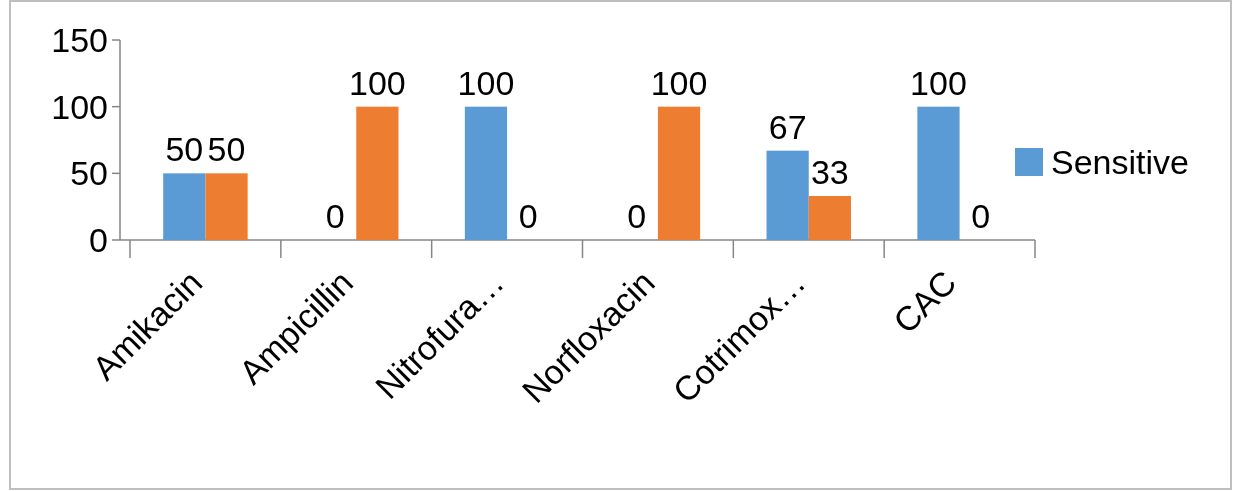  What do you see at coordinates (829, 172) in the screenshot?
I see `data-label: 33` at bounding box center [829, 172].